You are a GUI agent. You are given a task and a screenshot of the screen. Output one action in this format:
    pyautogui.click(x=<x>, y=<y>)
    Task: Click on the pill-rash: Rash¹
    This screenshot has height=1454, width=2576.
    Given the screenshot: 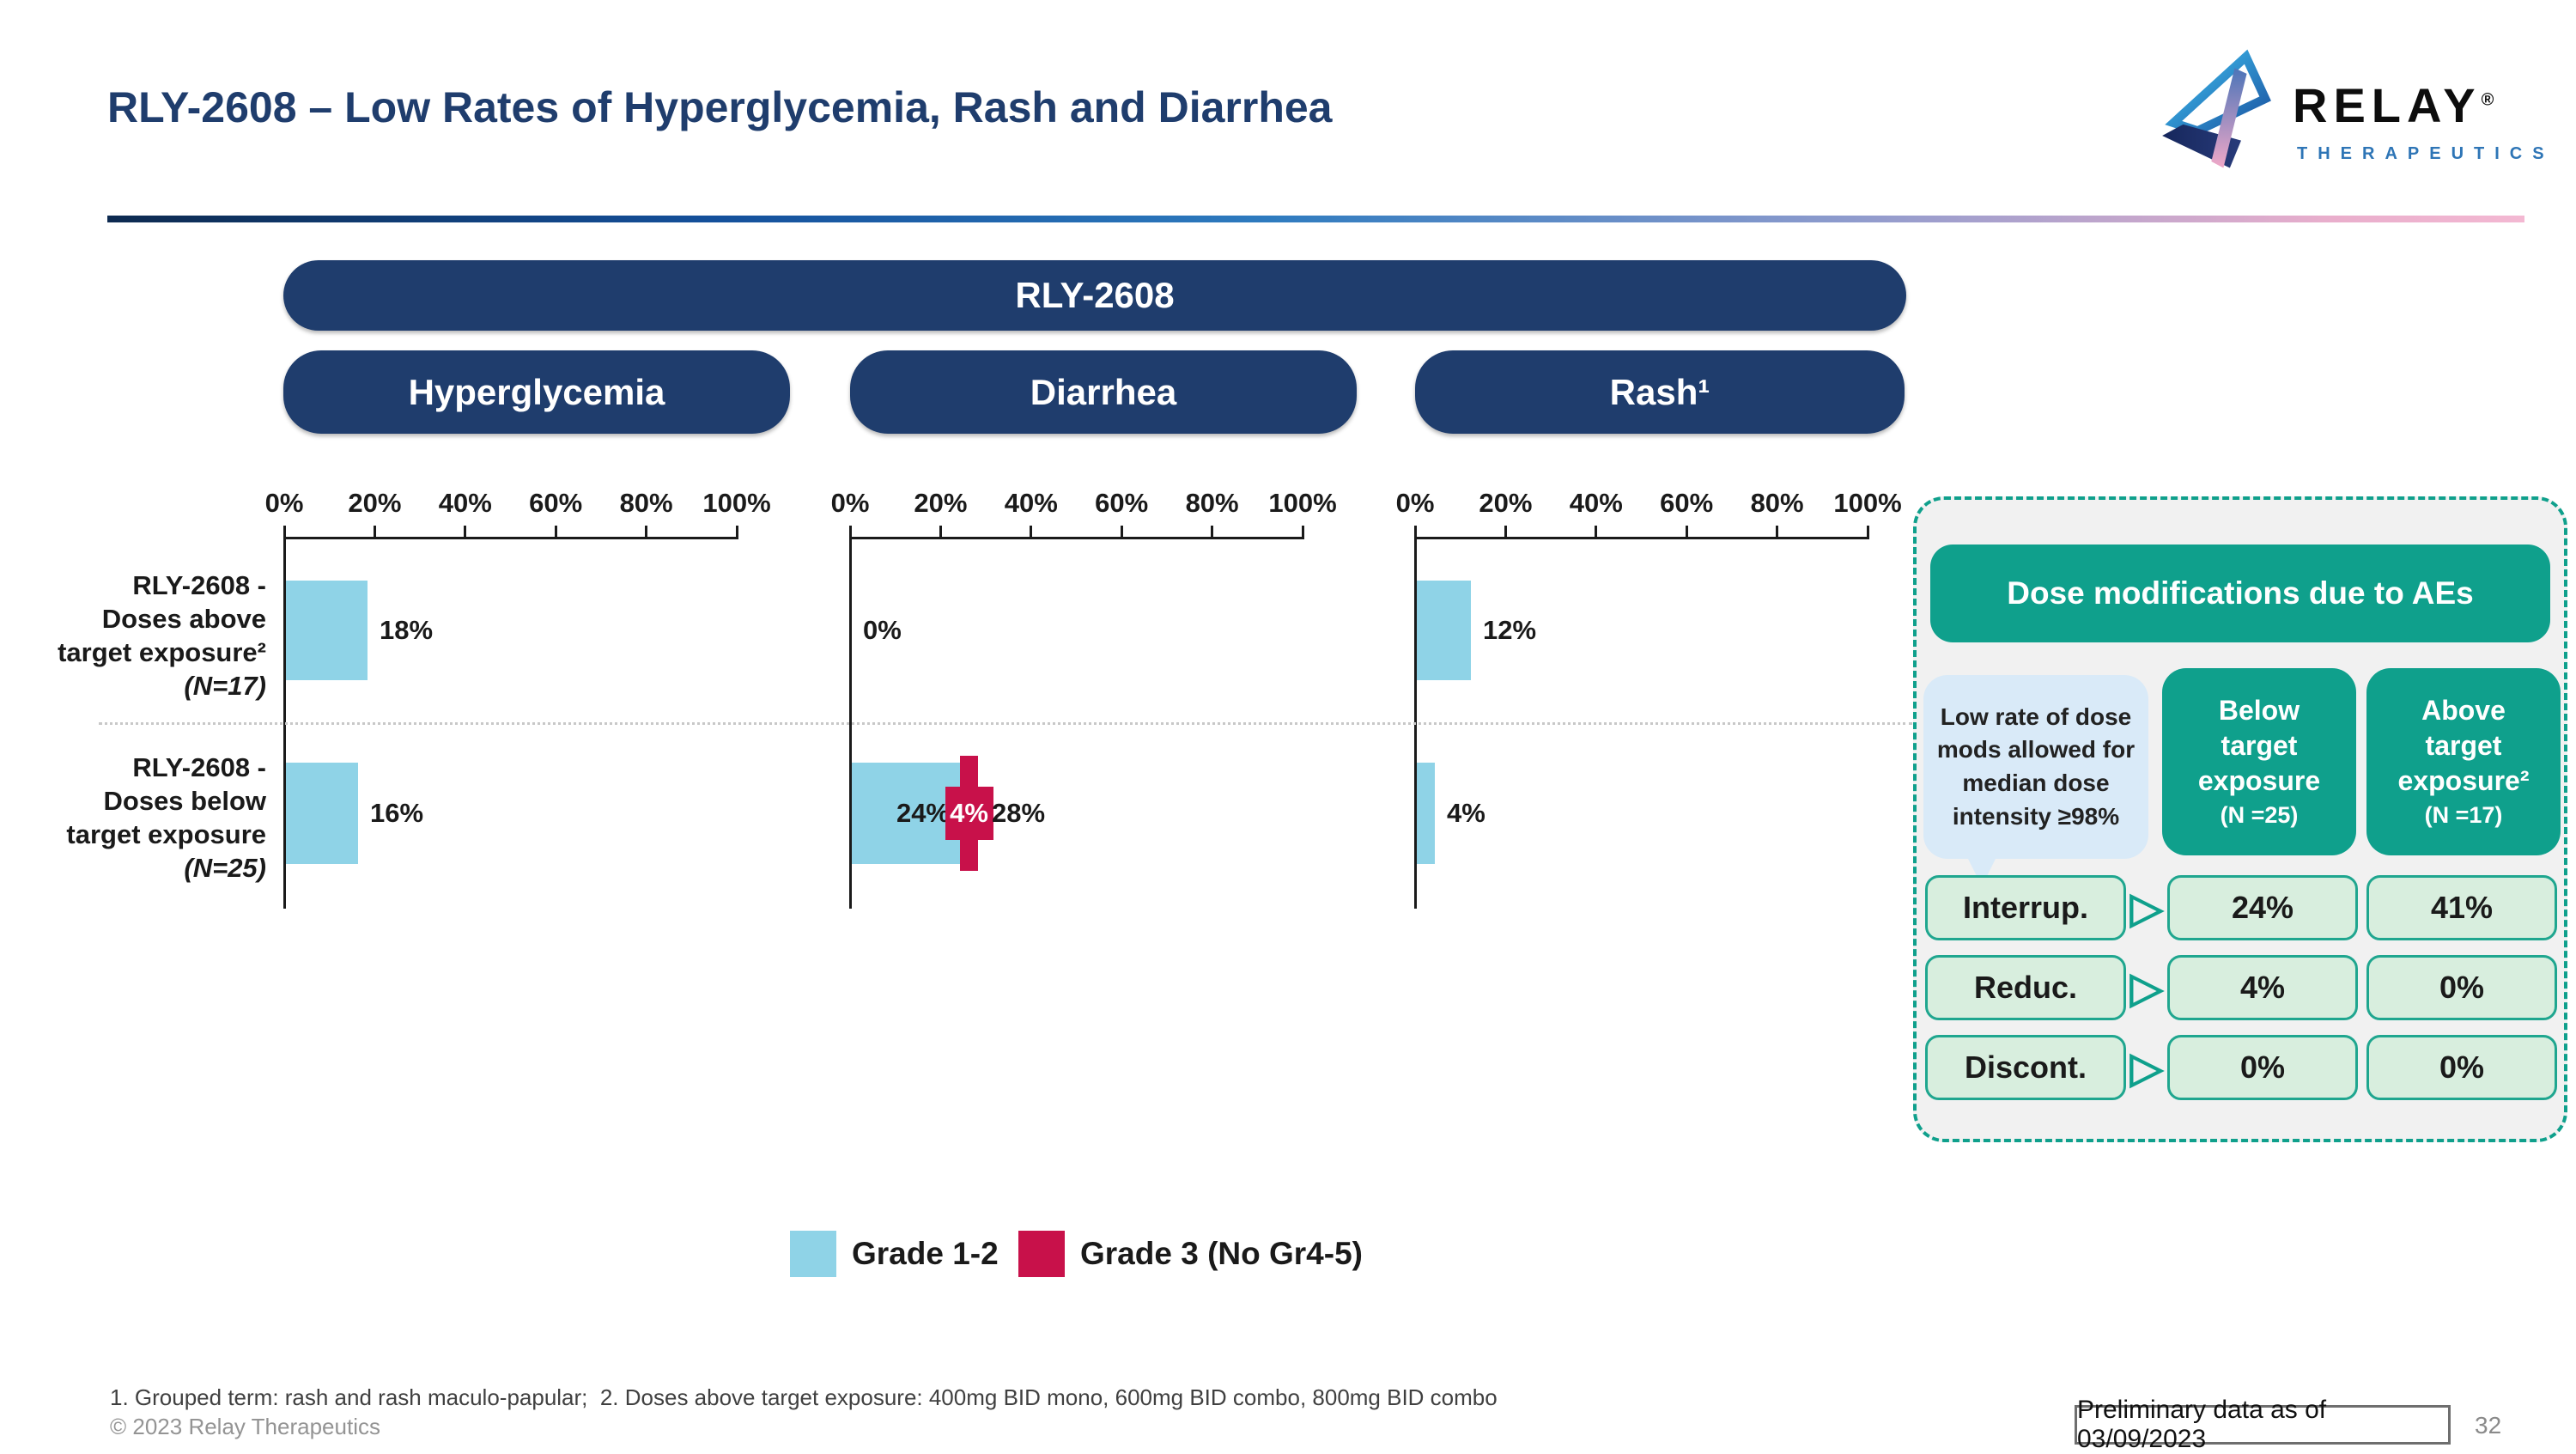 What is the action you would take?
    pyautogui.click(x=1660, y=392)
    